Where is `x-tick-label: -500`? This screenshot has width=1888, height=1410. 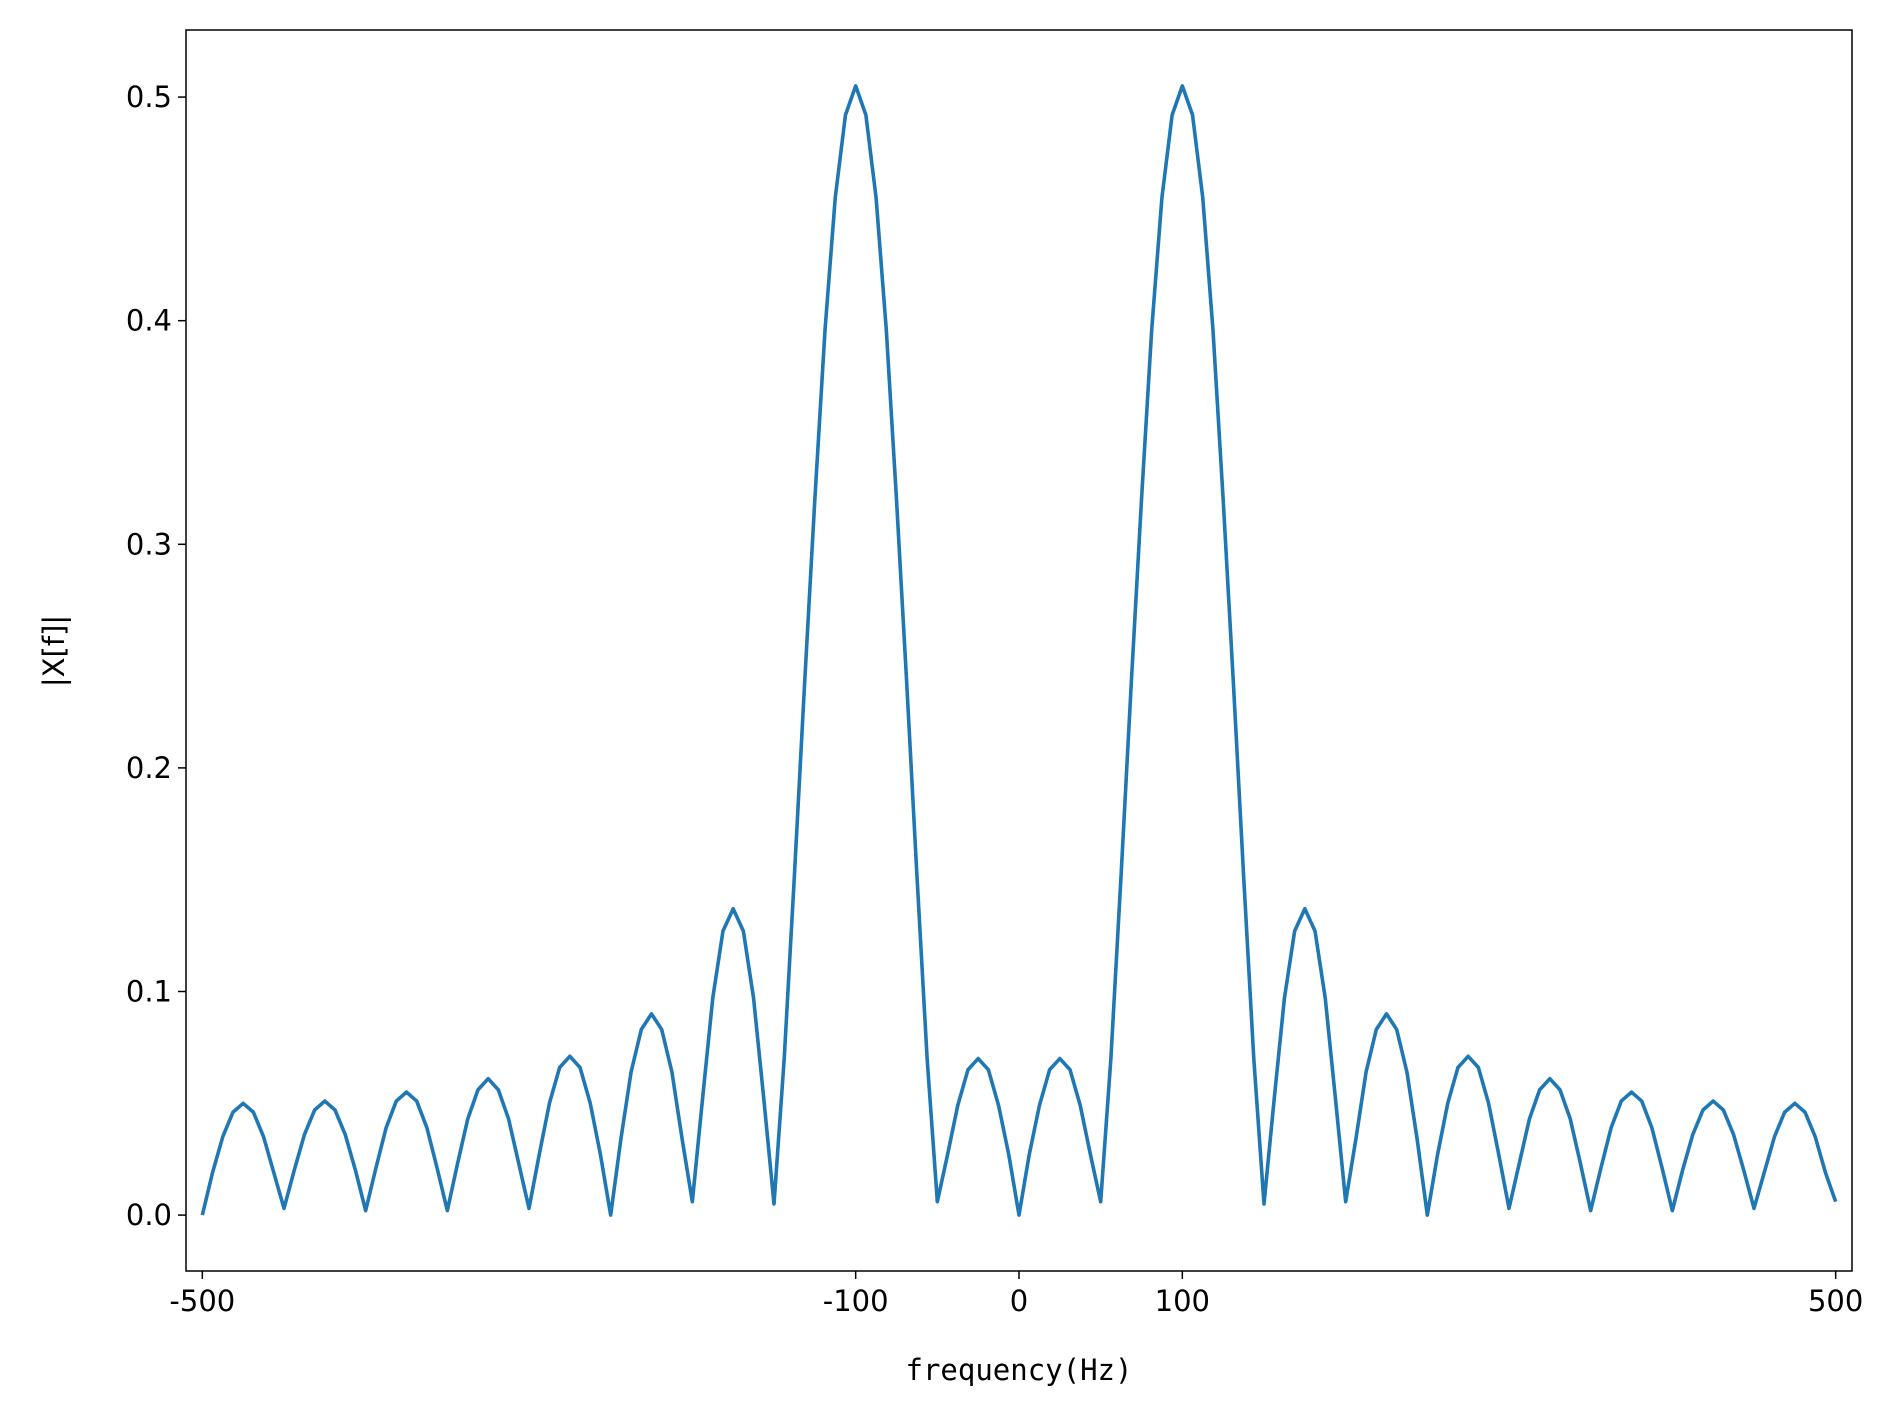
x-tick-label: -500 is located at coordinates (202, 1301).